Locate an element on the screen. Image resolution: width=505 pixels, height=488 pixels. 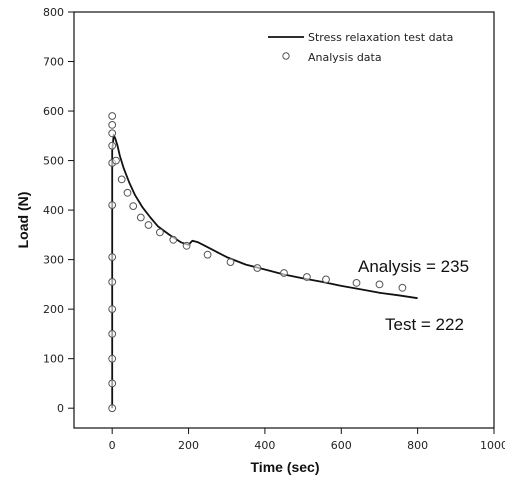
x-tick-label: 0 is located at coordinates (112, 445).